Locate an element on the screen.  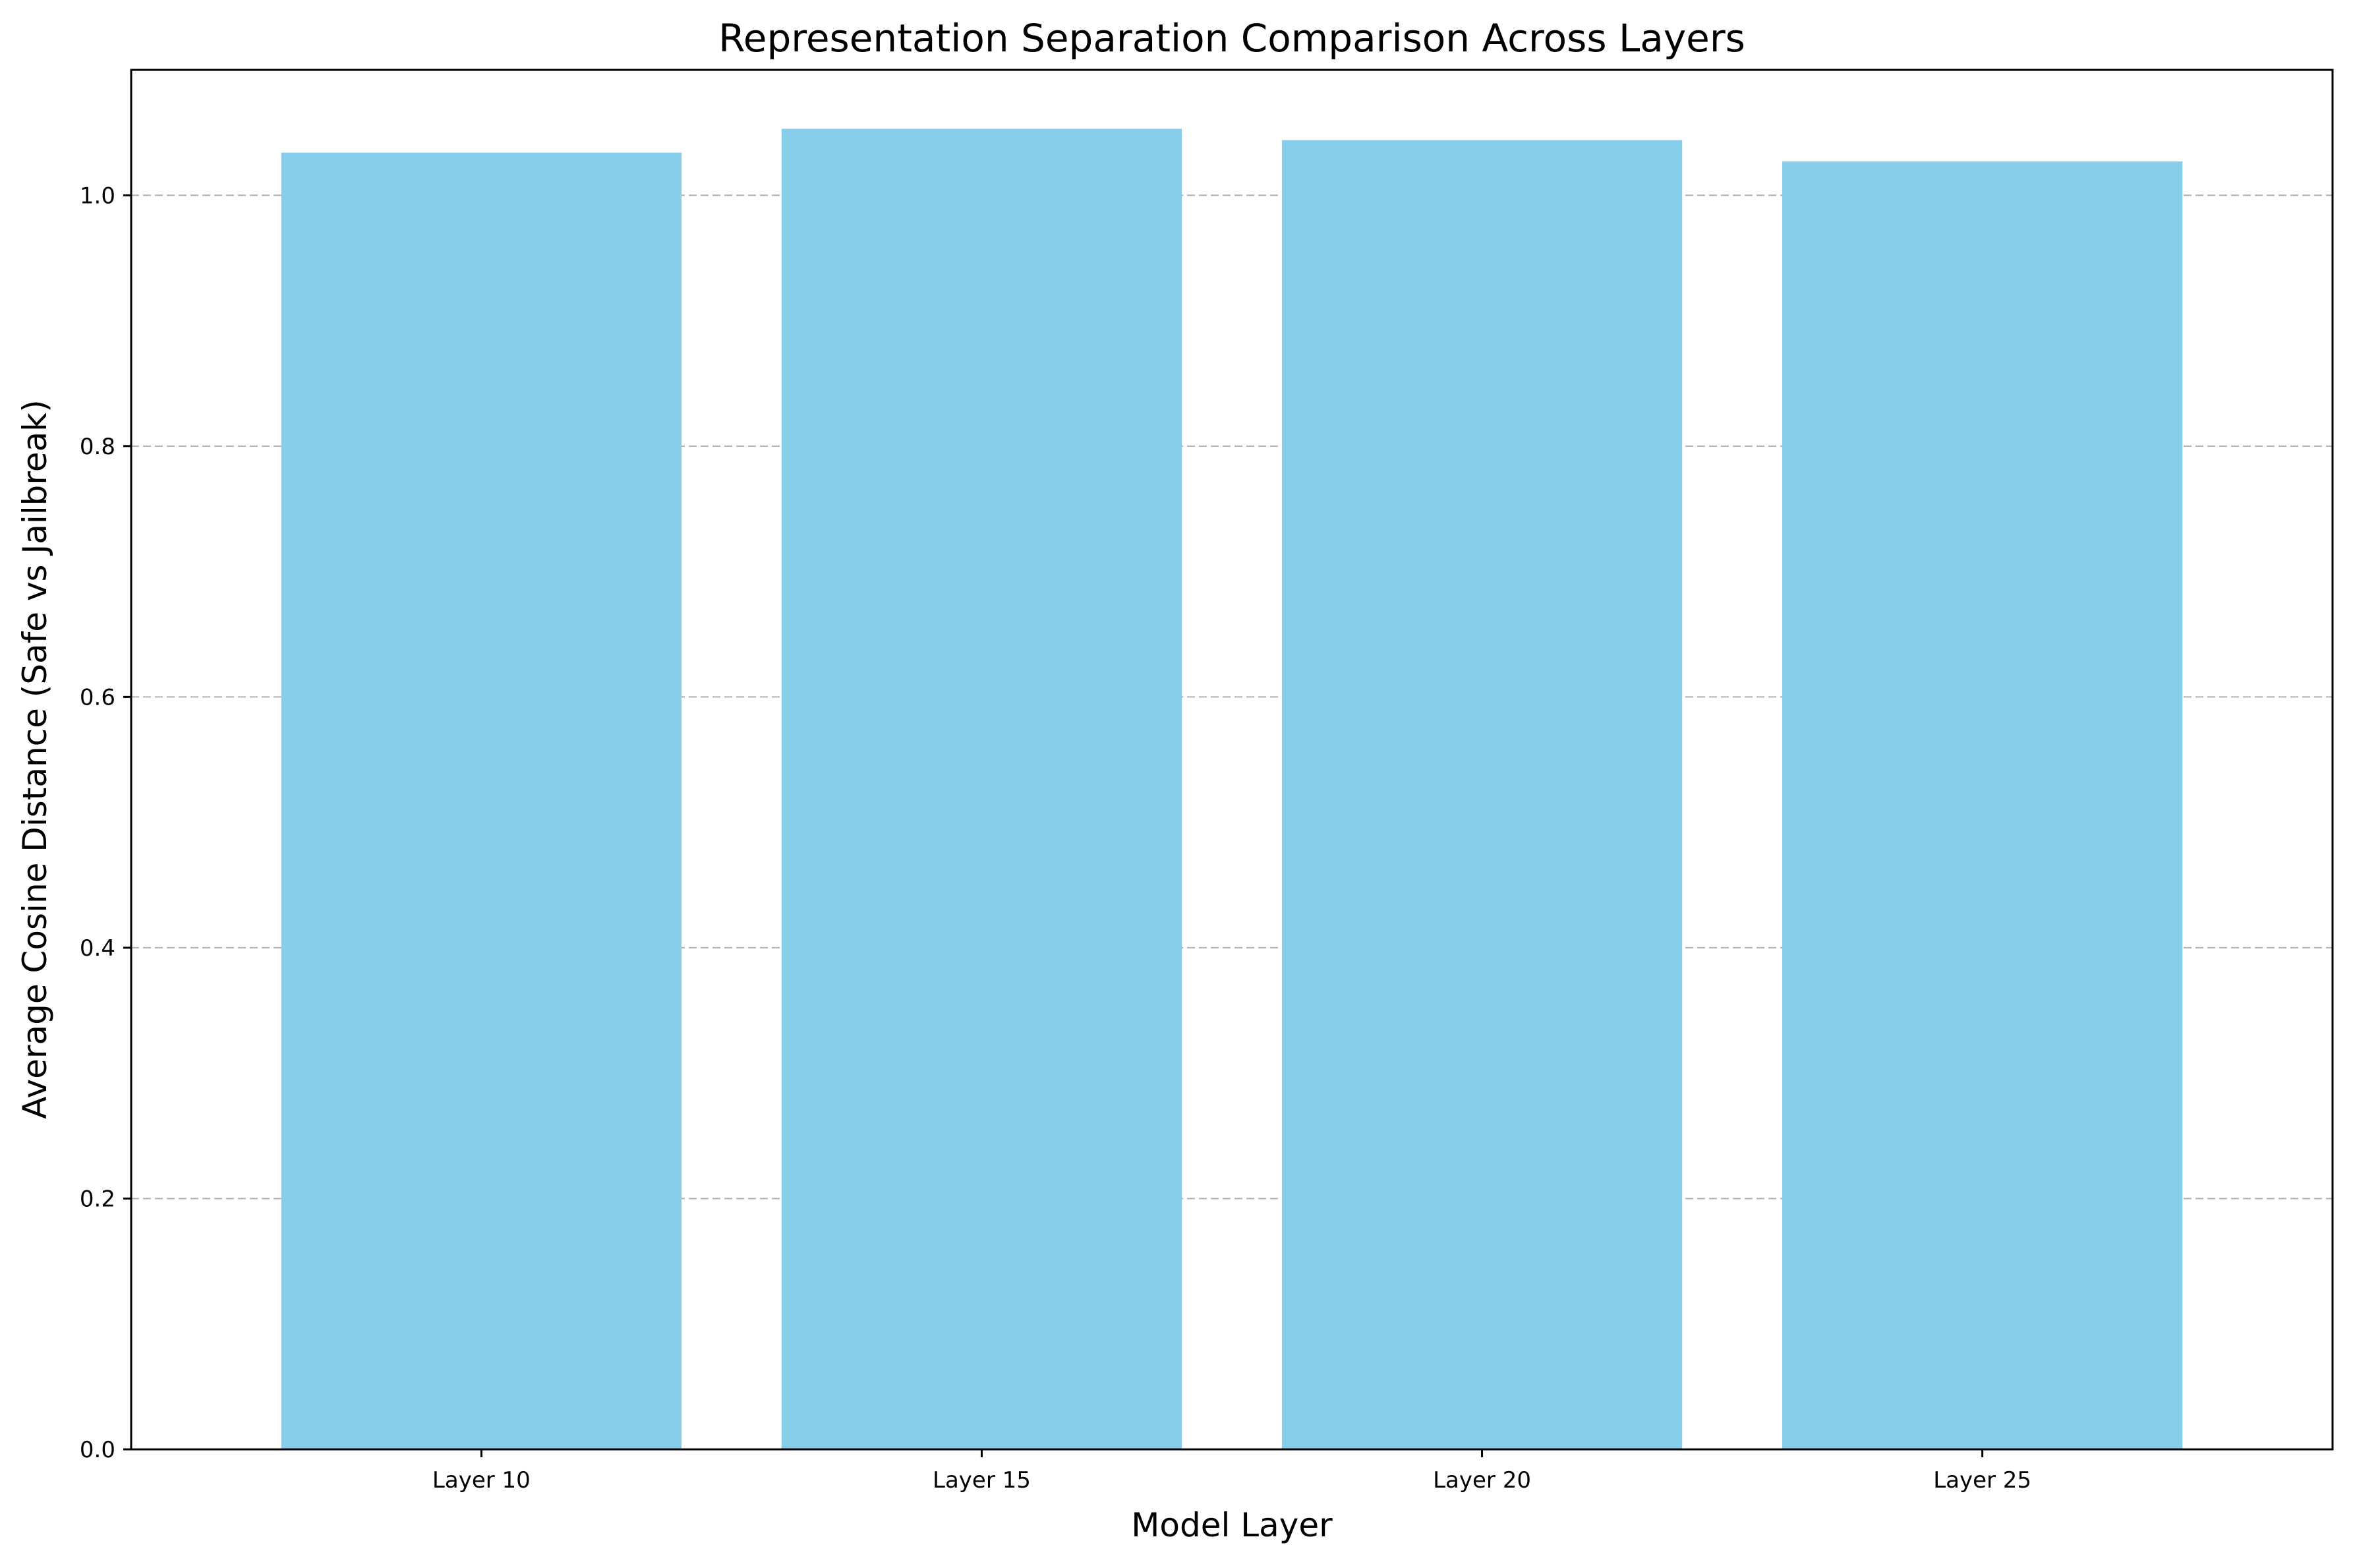
y-axis-ticks: 0.0 0.2 0.4 0.6 0.8 1.0 is located at coordinates (105, 823).